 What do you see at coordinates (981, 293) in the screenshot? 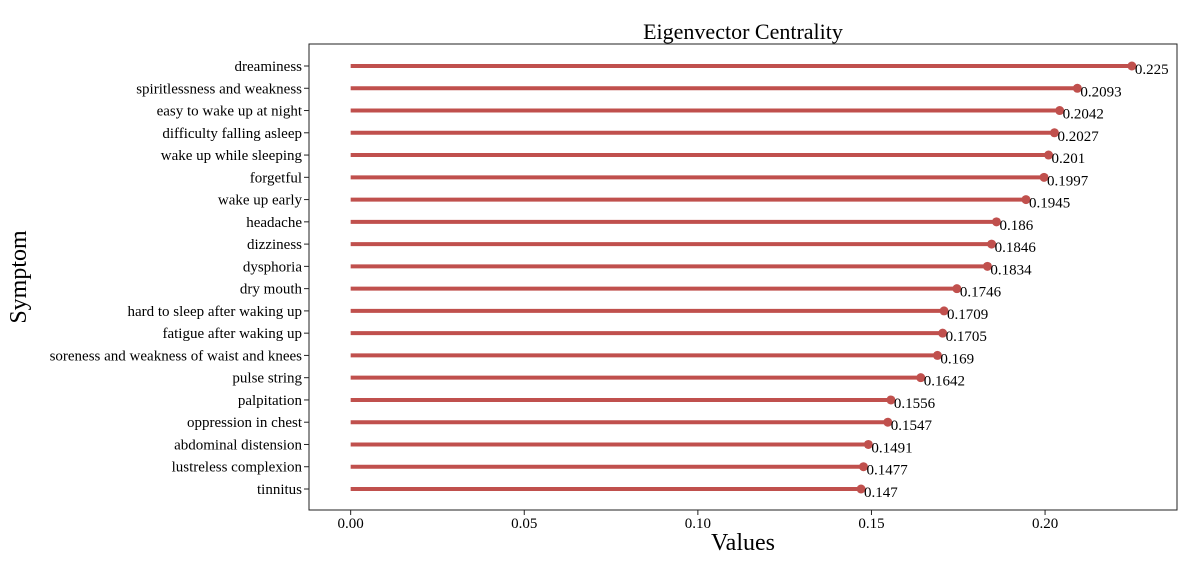
I see `value-label: 0.1746` at bounding box center [981, 293].